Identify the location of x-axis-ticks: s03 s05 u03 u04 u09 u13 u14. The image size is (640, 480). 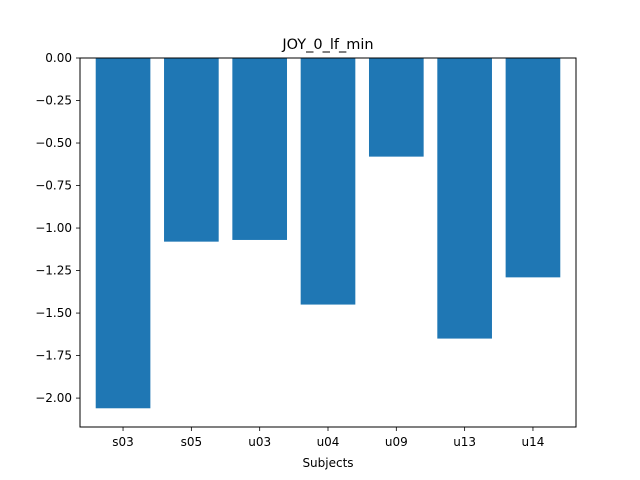
(328, 438).